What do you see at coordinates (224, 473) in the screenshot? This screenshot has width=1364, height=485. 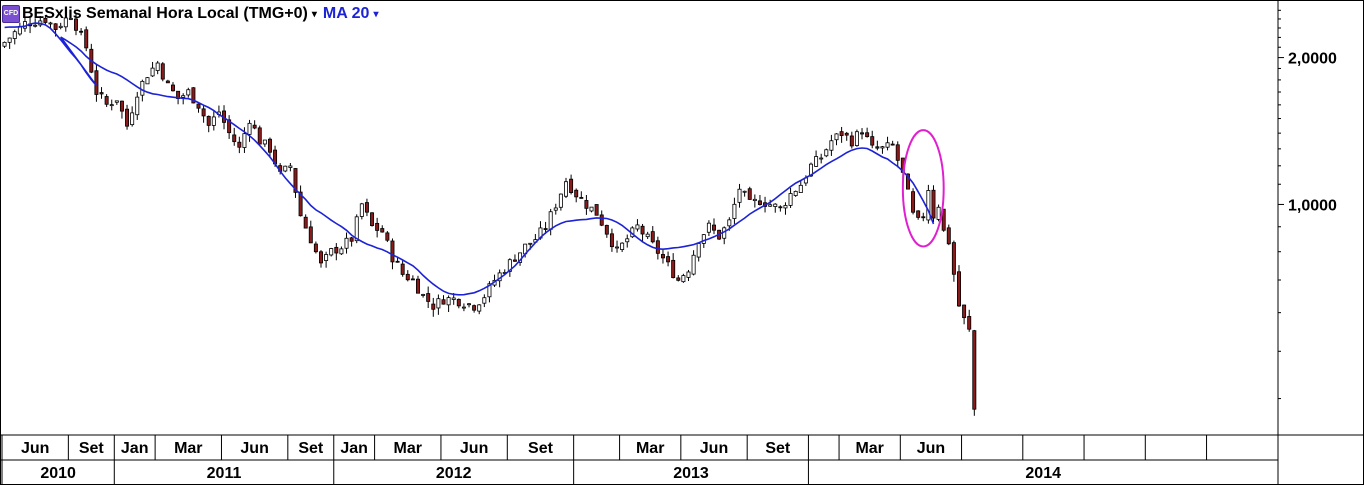 I see `year-label: 2011` at bounding box center [224, 473].